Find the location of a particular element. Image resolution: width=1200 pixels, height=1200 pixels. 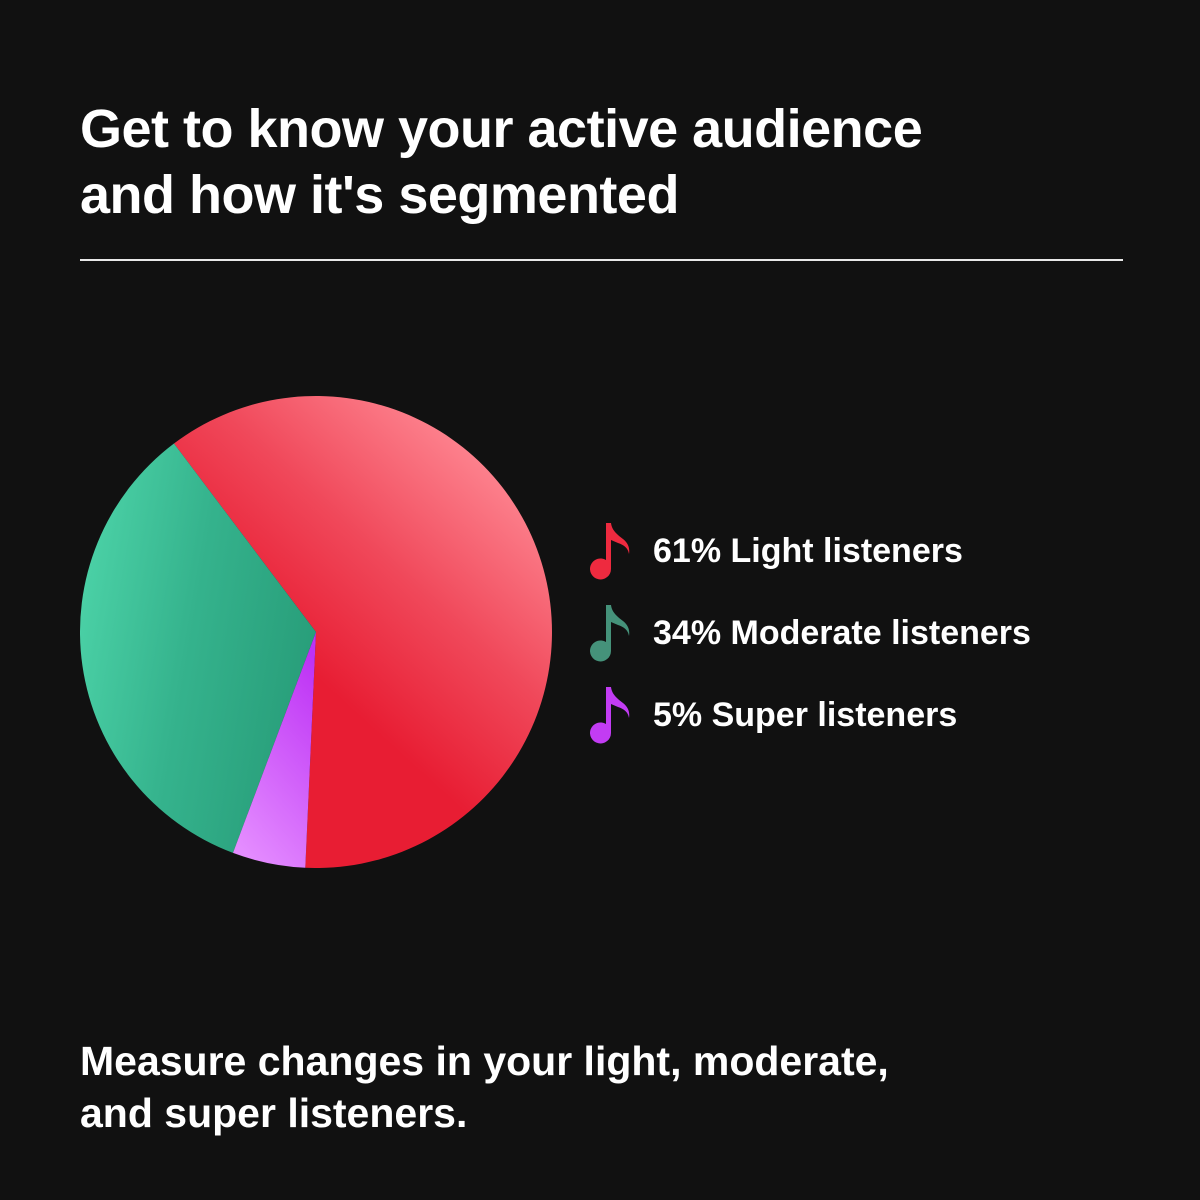

legend-item-light: 61% Light listeners is located at coordinates (808, 551).